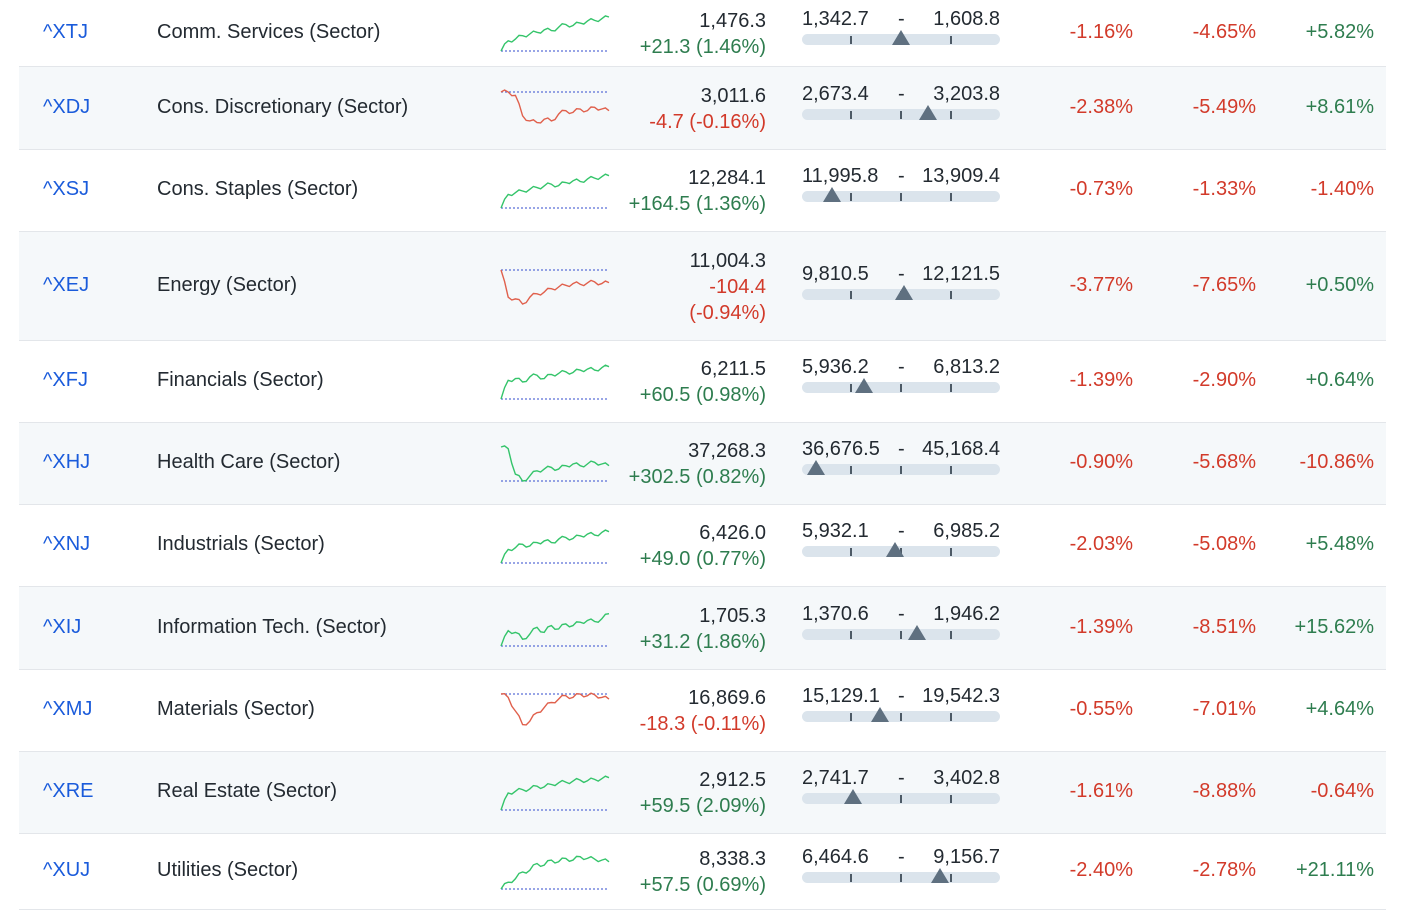  Describe the element at coordinates (901, 538) in the screenshot. I see `day-range: 5,932.1 - 6,985.2` at that location.